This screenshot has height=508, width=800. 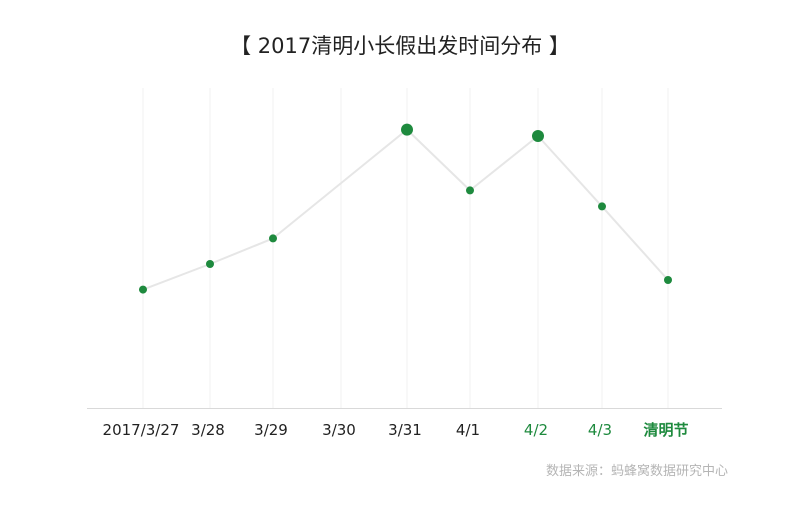 What do you see at coordinates (405, 430) in the screenshot?
I see `x-tick-label-4: 3/31` at bounding box center [405, 430].